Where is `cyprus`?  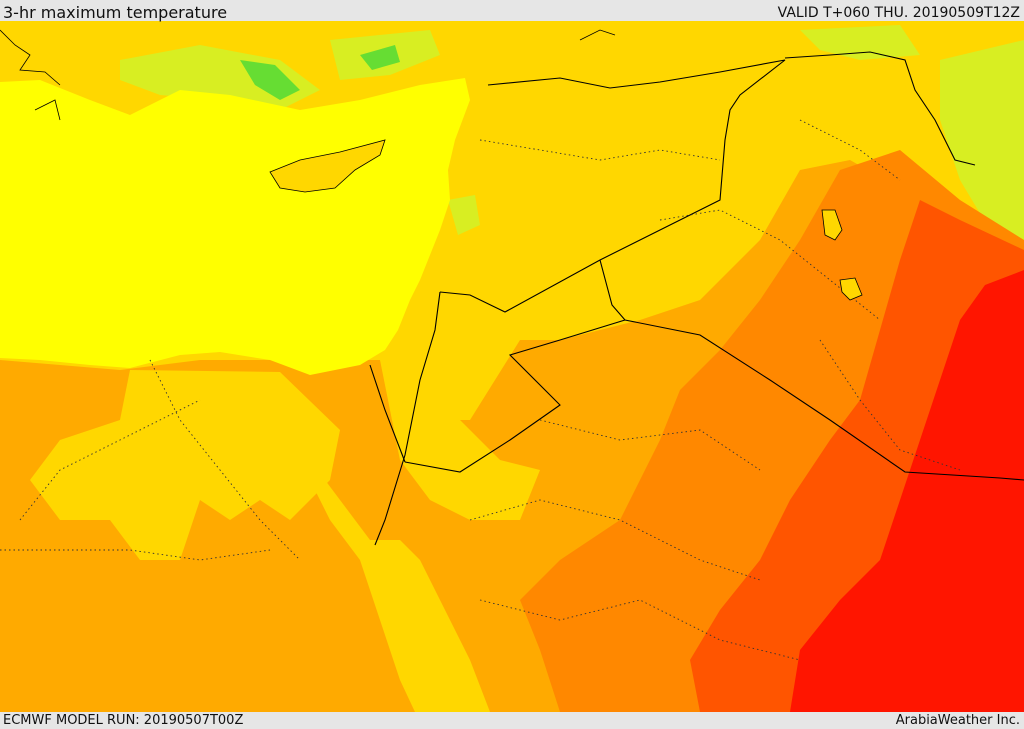 cyprus is located at coordinates (327, 166).